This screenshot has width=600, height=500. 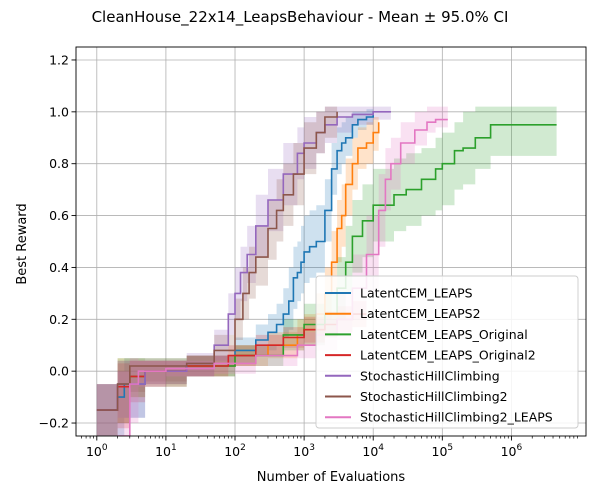 I want to click on x-axis-ticks: 10⁰ 10¹ 10² 10³ 10⁴ 10⁵ 10⁶, so click(x=329, y=447).